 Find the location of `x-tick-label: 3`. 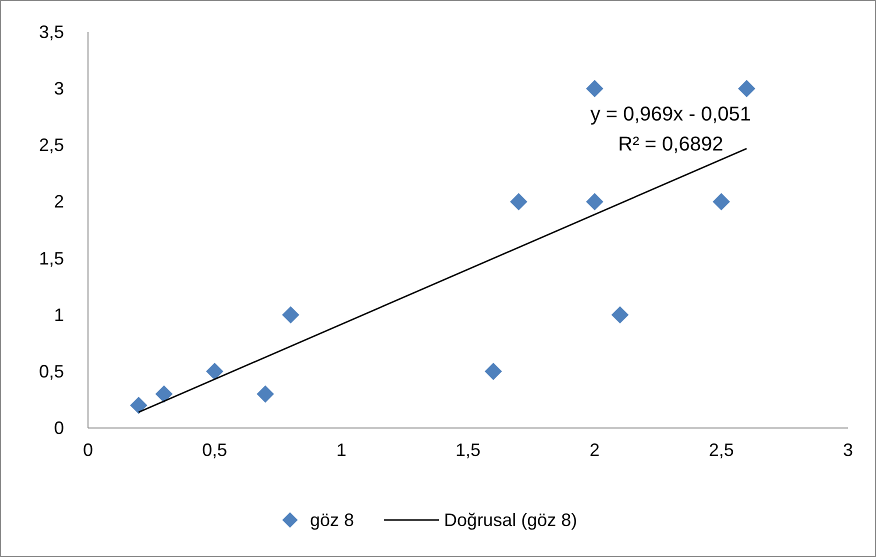

x-tick-label: 3 is located at coordinates (848, 450).